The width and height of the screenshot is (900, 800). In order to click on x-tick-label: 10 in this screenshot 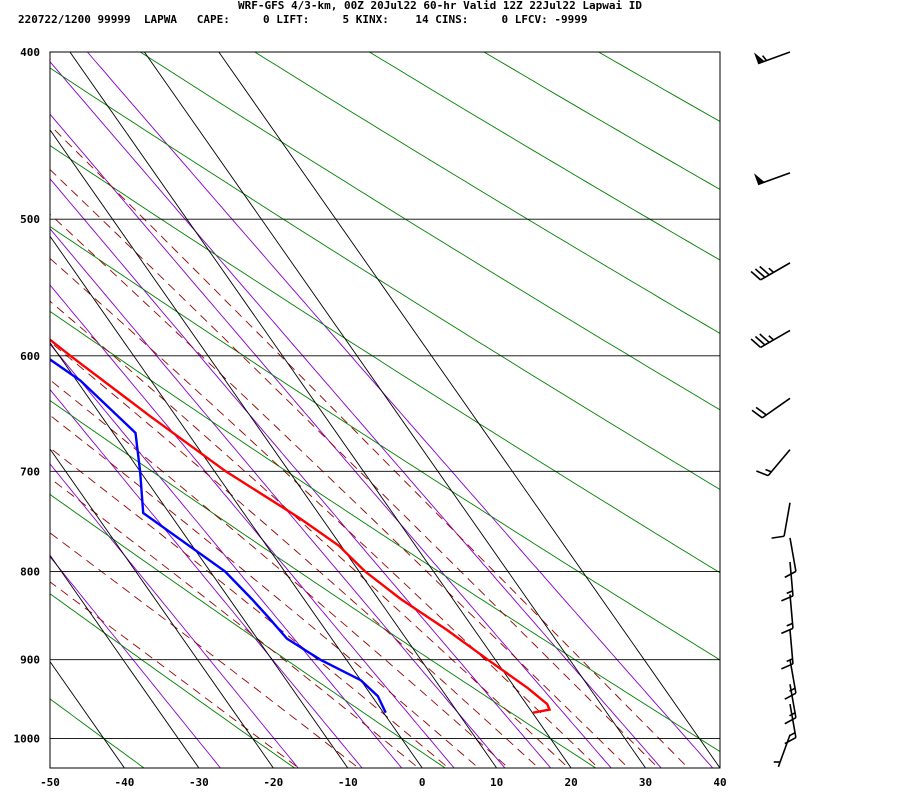, I will do `click(496, 782)`.